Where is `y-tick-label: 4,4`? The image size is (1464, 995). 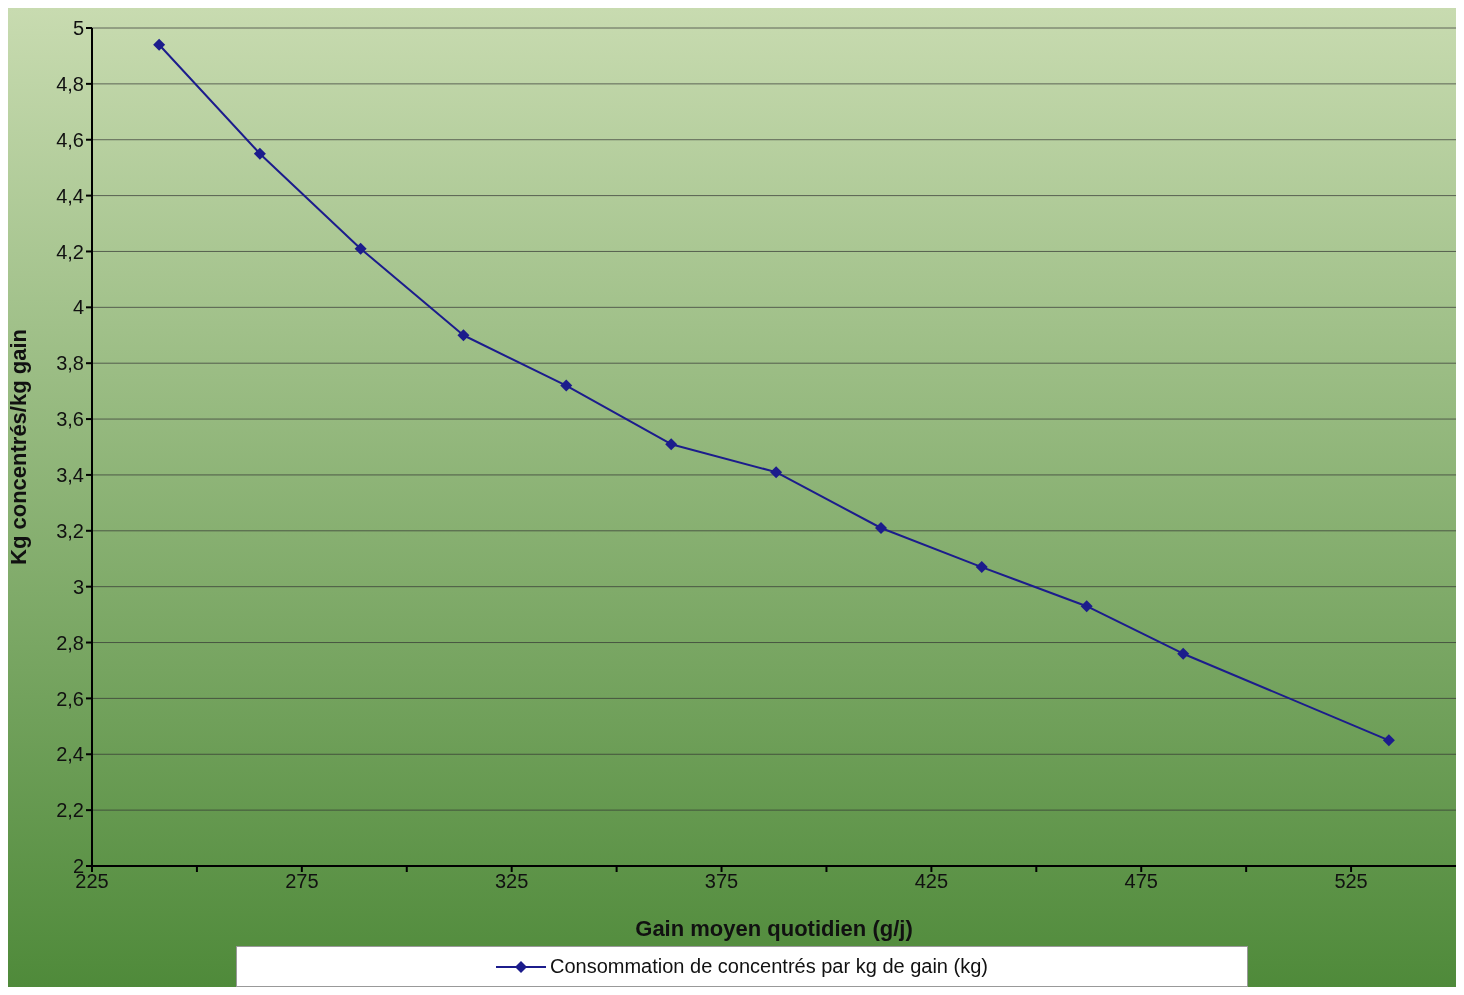
y-tick-label: 4,4 is located at coordinates (70, 195).